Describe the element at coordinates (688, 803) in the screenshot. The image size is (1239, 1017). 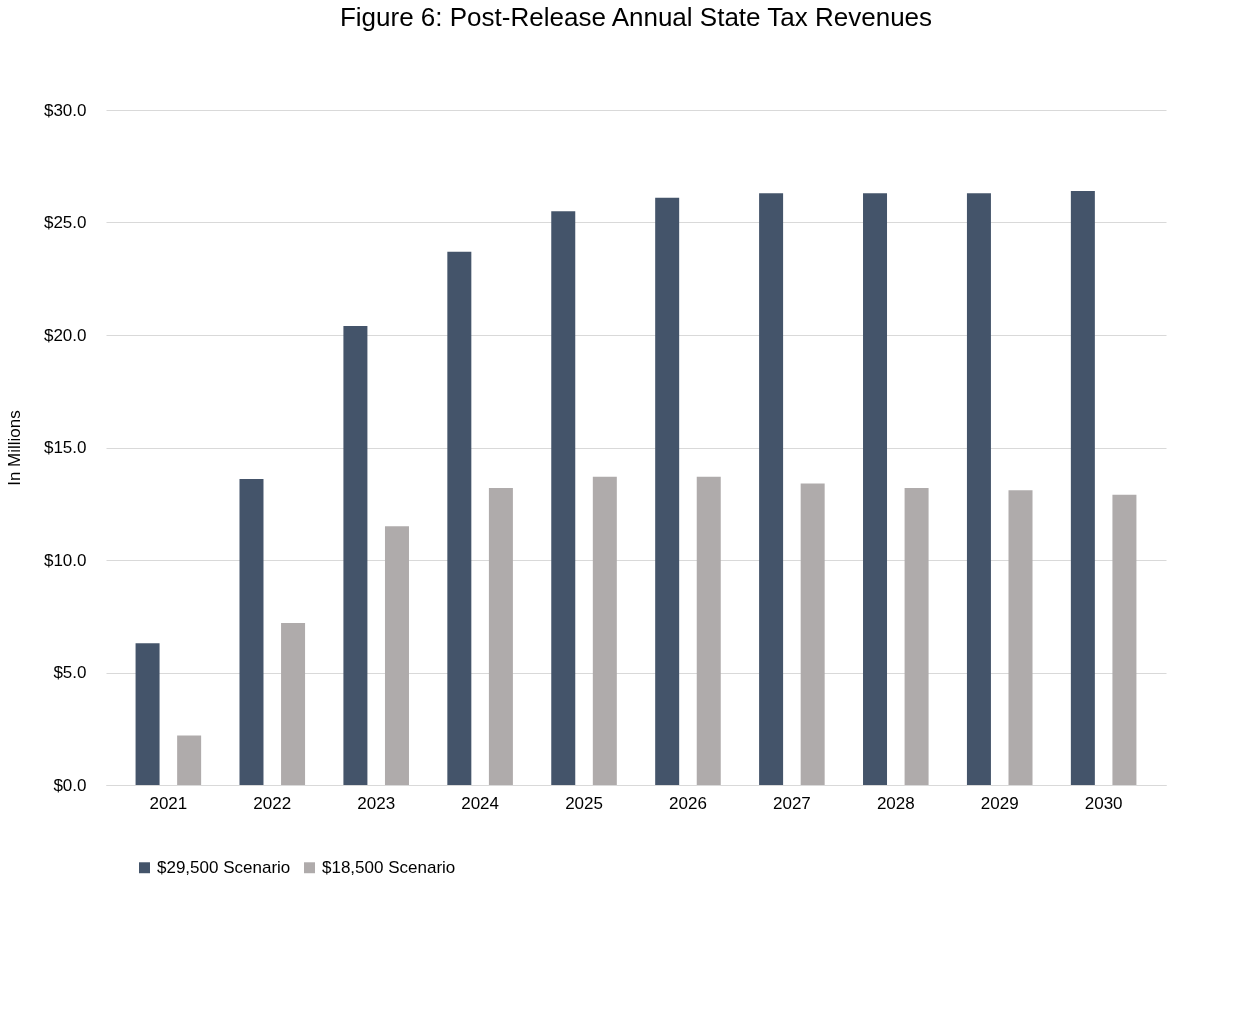
I see `x-tick-label: 2026` at that location.